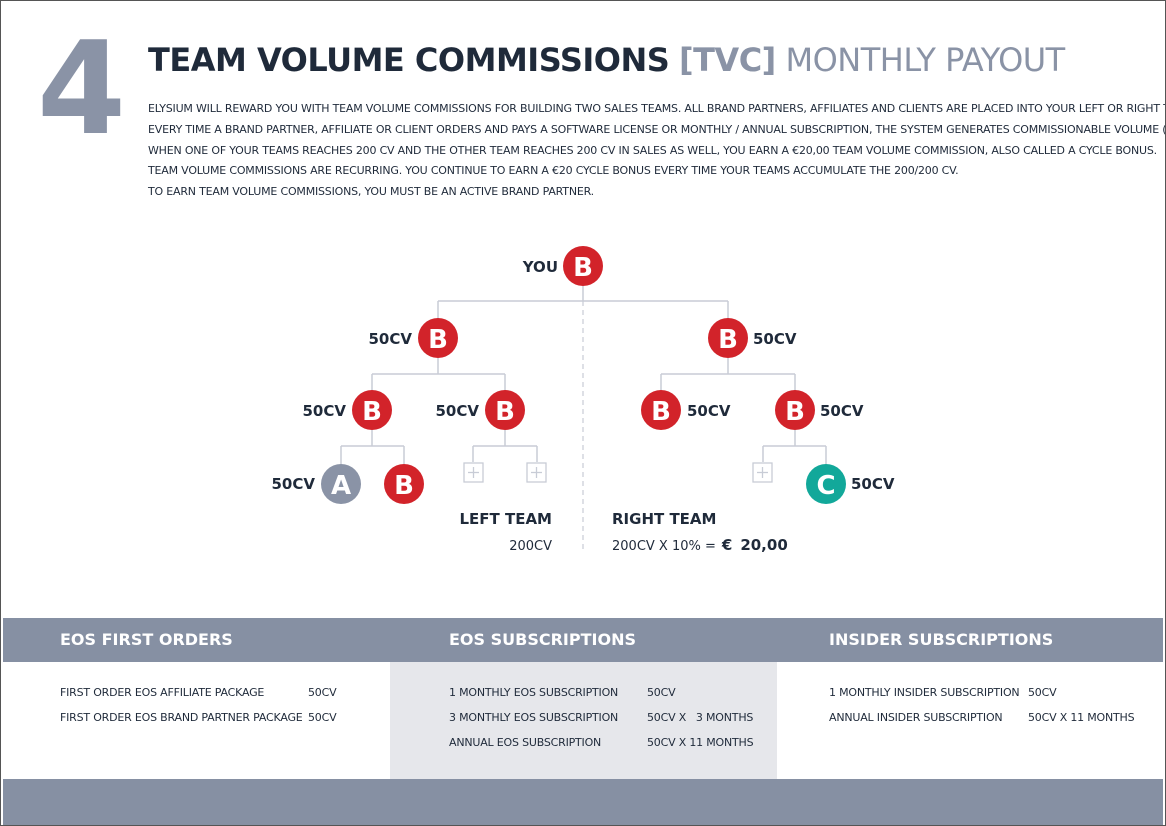 This screenshot has height=826, width=1166. What do you see at coordinates (409, 60) in the screenshot?
I see `title-main: TEAM VOLUME COMMISSIONS` at bounding box center [409, 60].